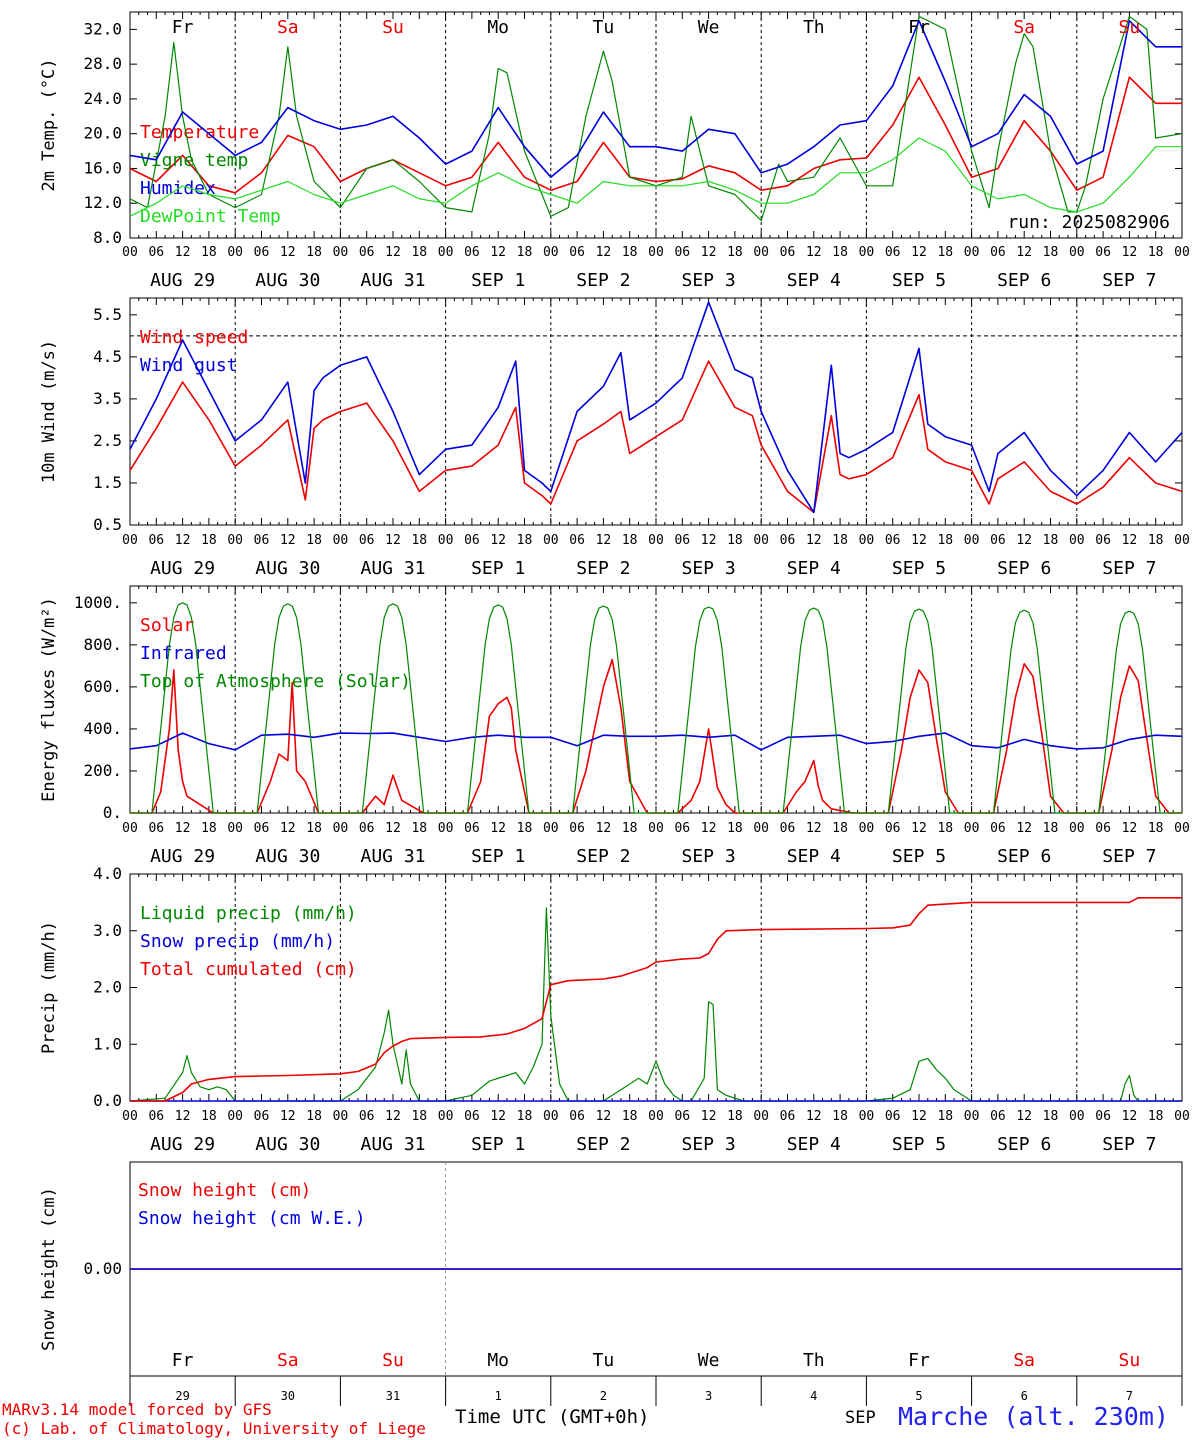 Image resolution: width=1194 pixels, height=1440 pixels. Describe the element at coordinates (49, 699) in the screenshot. I see `y-axis-label: Energy fluxes (W/m²)` at that location.